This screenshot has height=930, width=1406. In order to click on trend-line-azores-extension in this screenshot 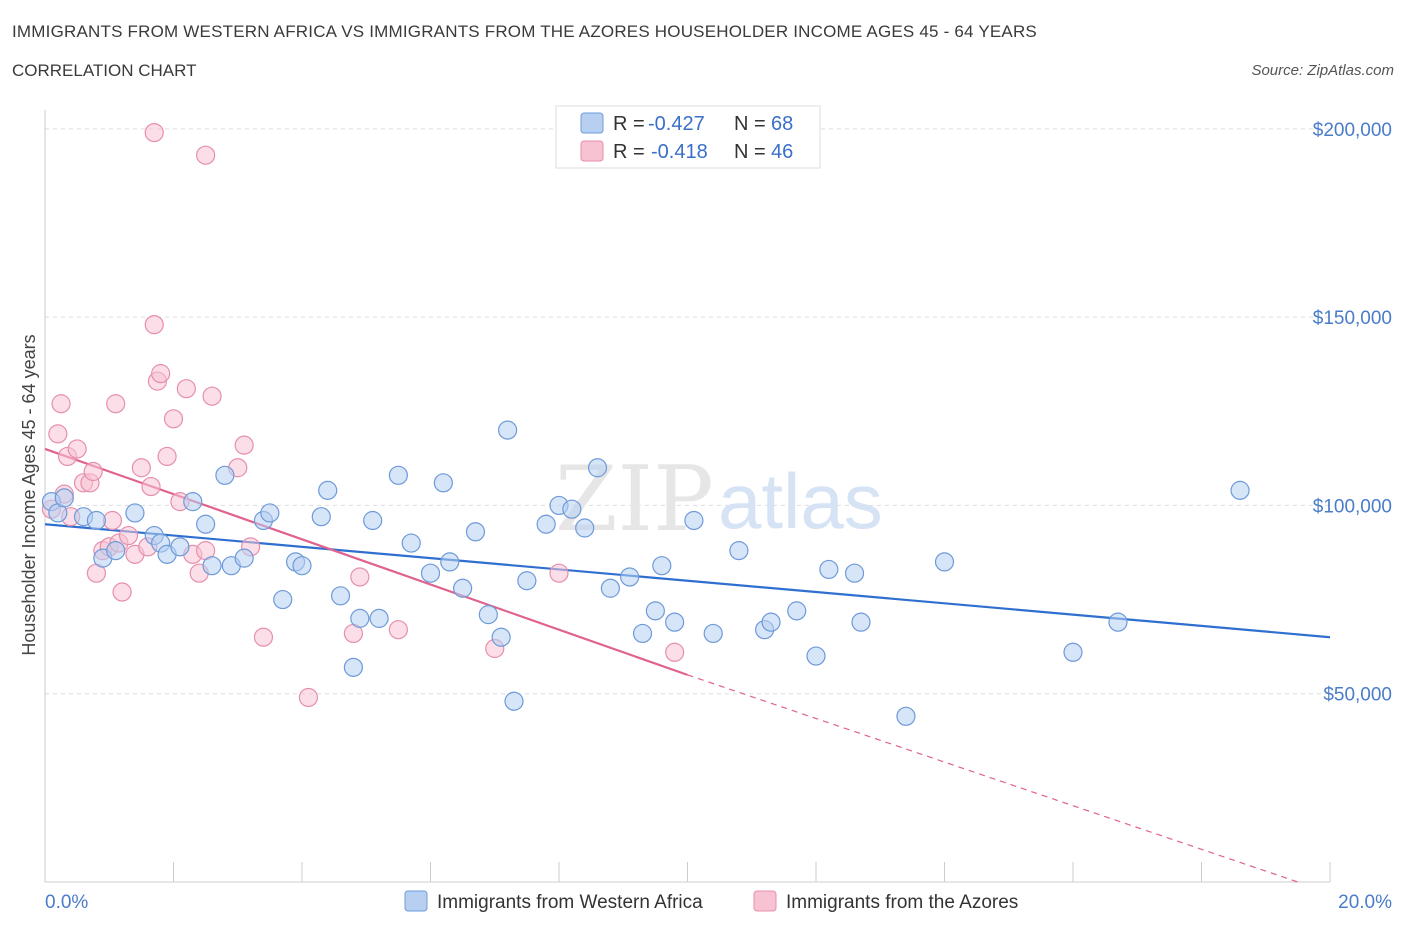, I will do `click(993, 778)`.